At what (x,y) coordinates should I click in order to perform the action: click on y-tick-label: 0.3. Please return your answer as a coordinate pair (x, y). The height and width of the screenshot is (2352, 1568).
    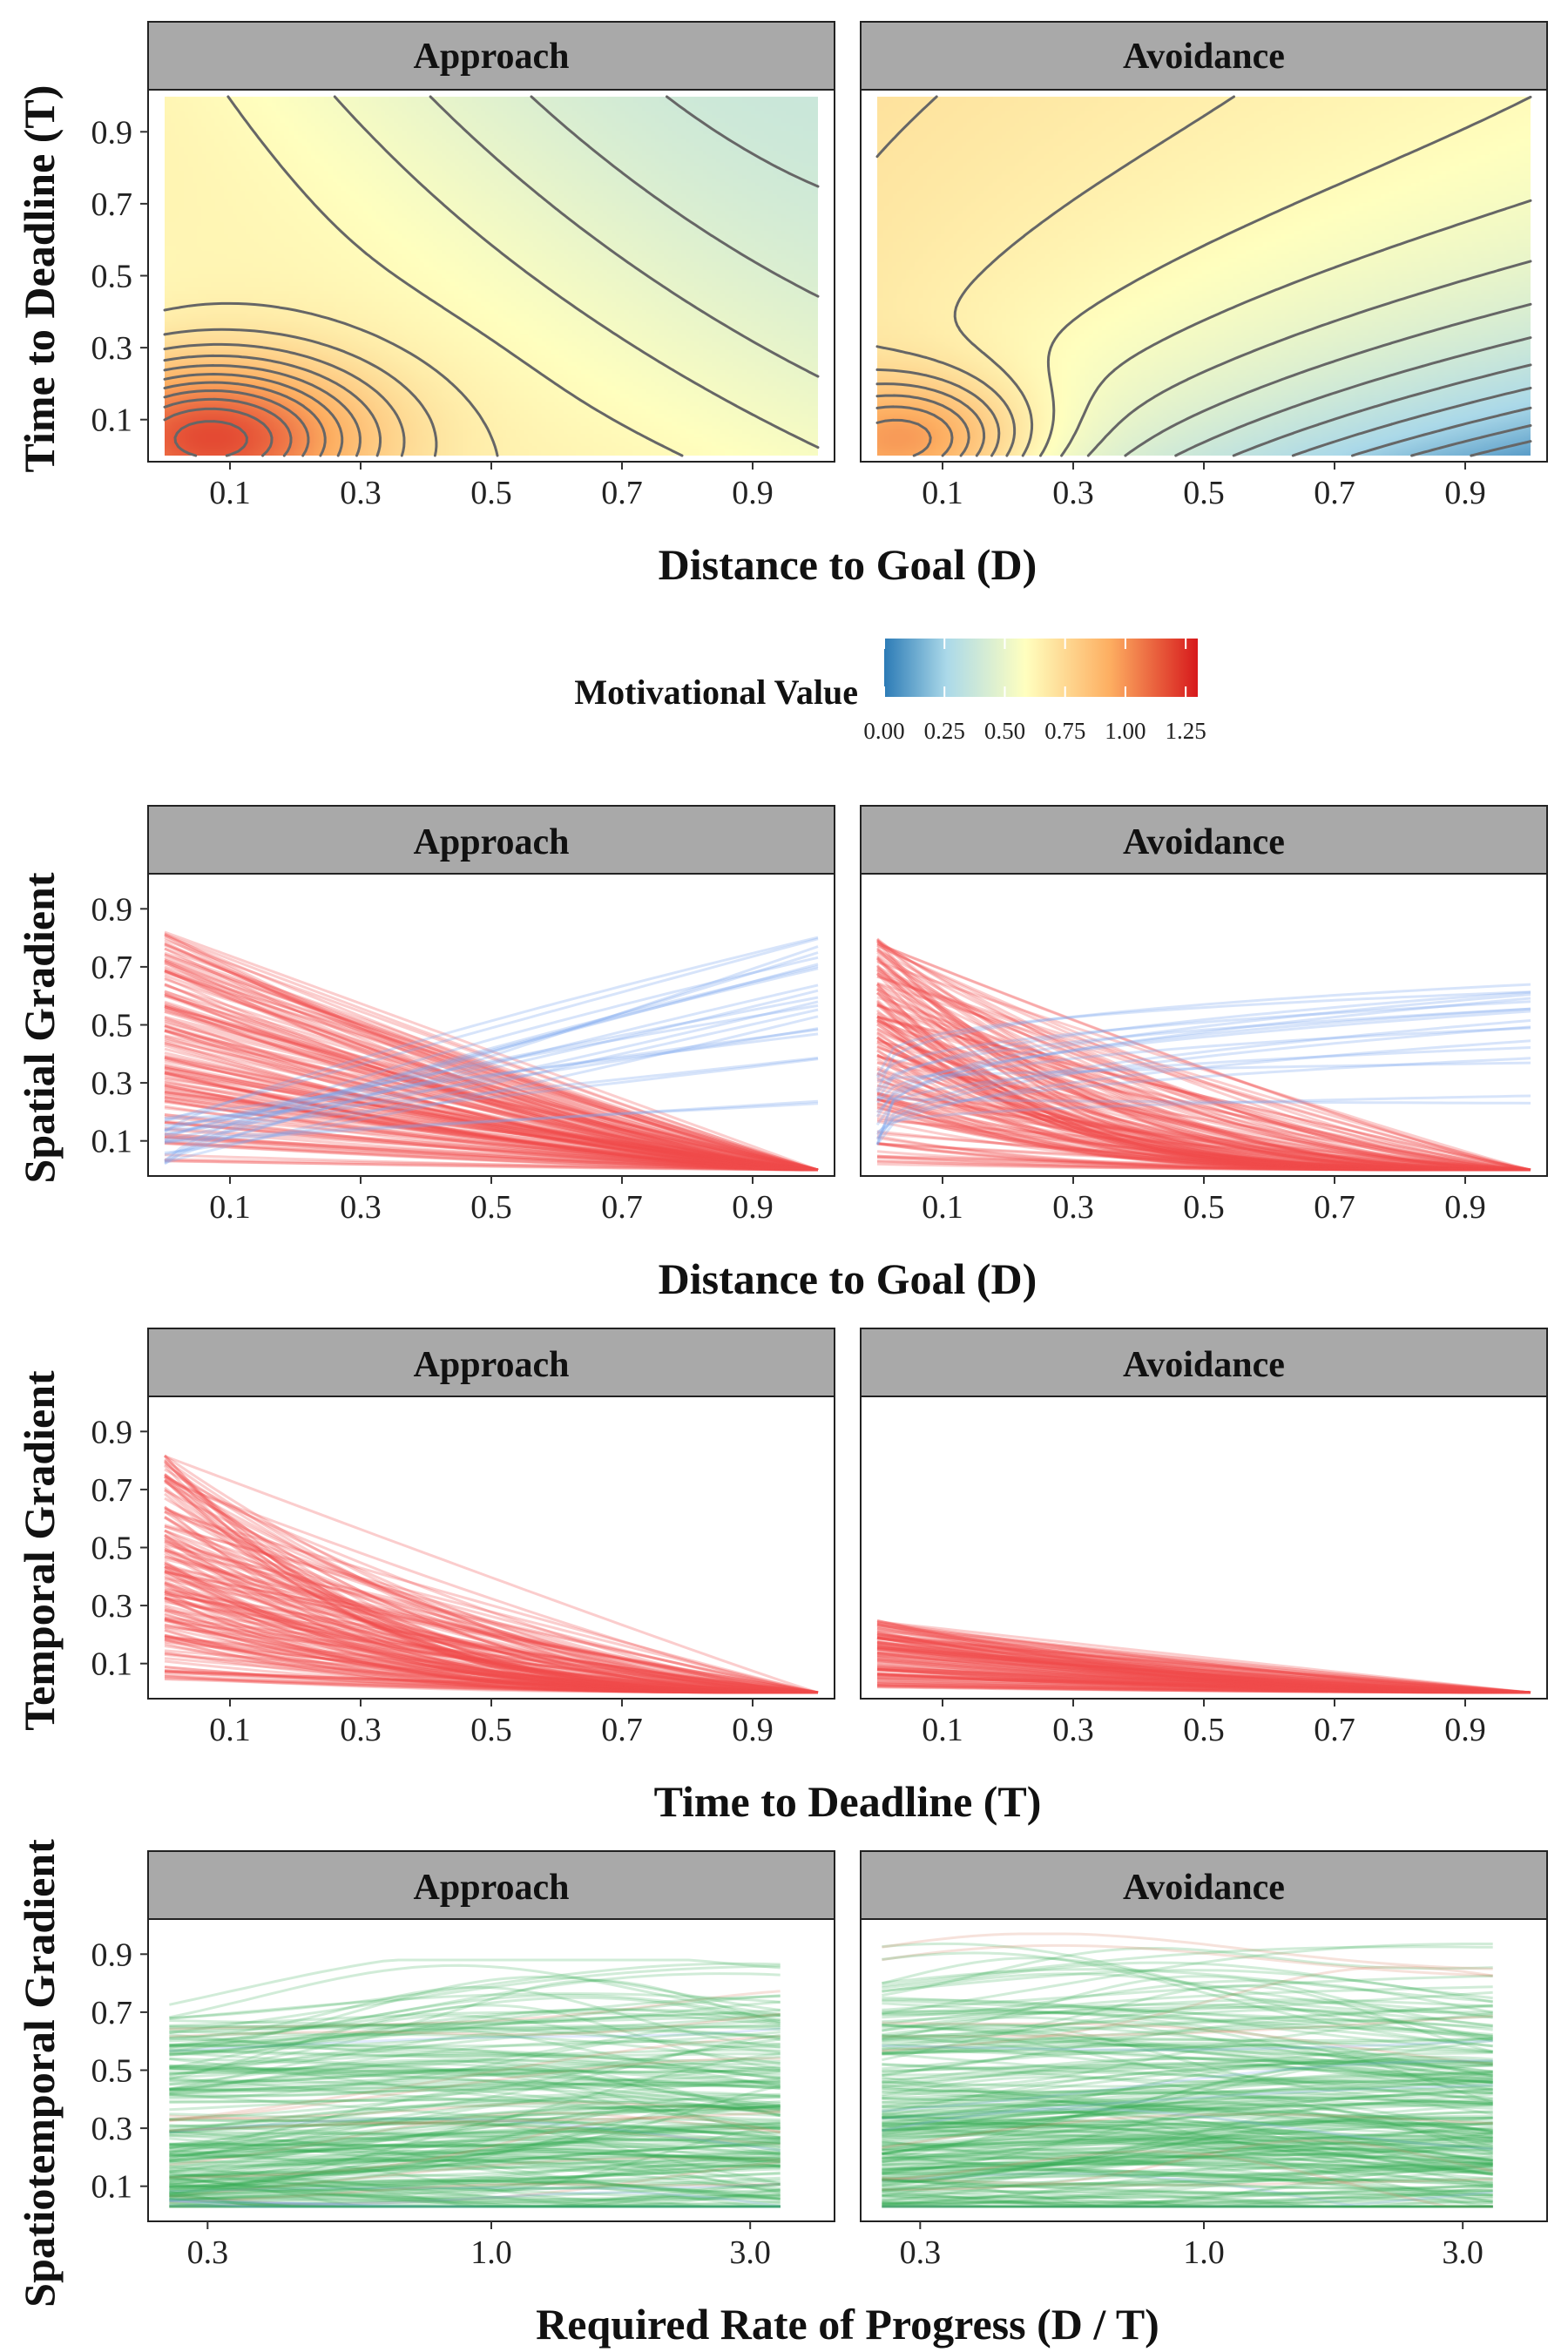
    Looking at the image, I should click on (112, 2129).